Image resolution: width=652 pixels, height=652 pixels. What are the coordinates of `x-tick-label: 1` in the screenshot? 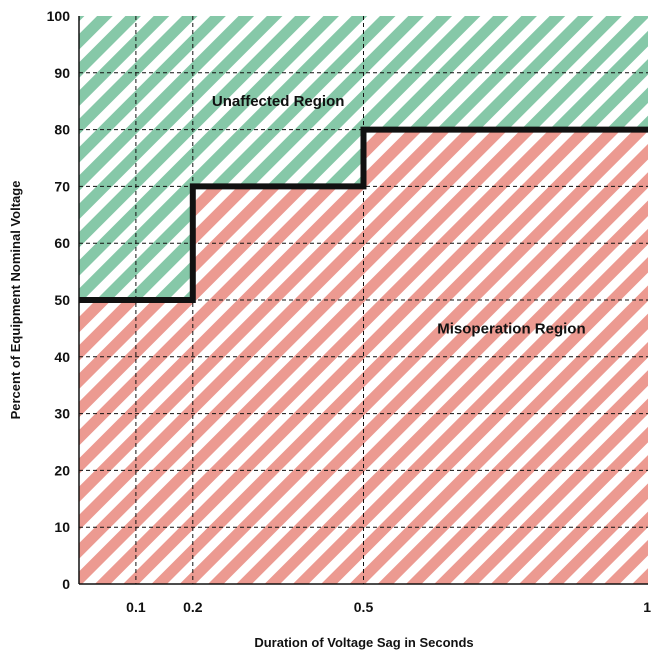 It's located at (647, 607).